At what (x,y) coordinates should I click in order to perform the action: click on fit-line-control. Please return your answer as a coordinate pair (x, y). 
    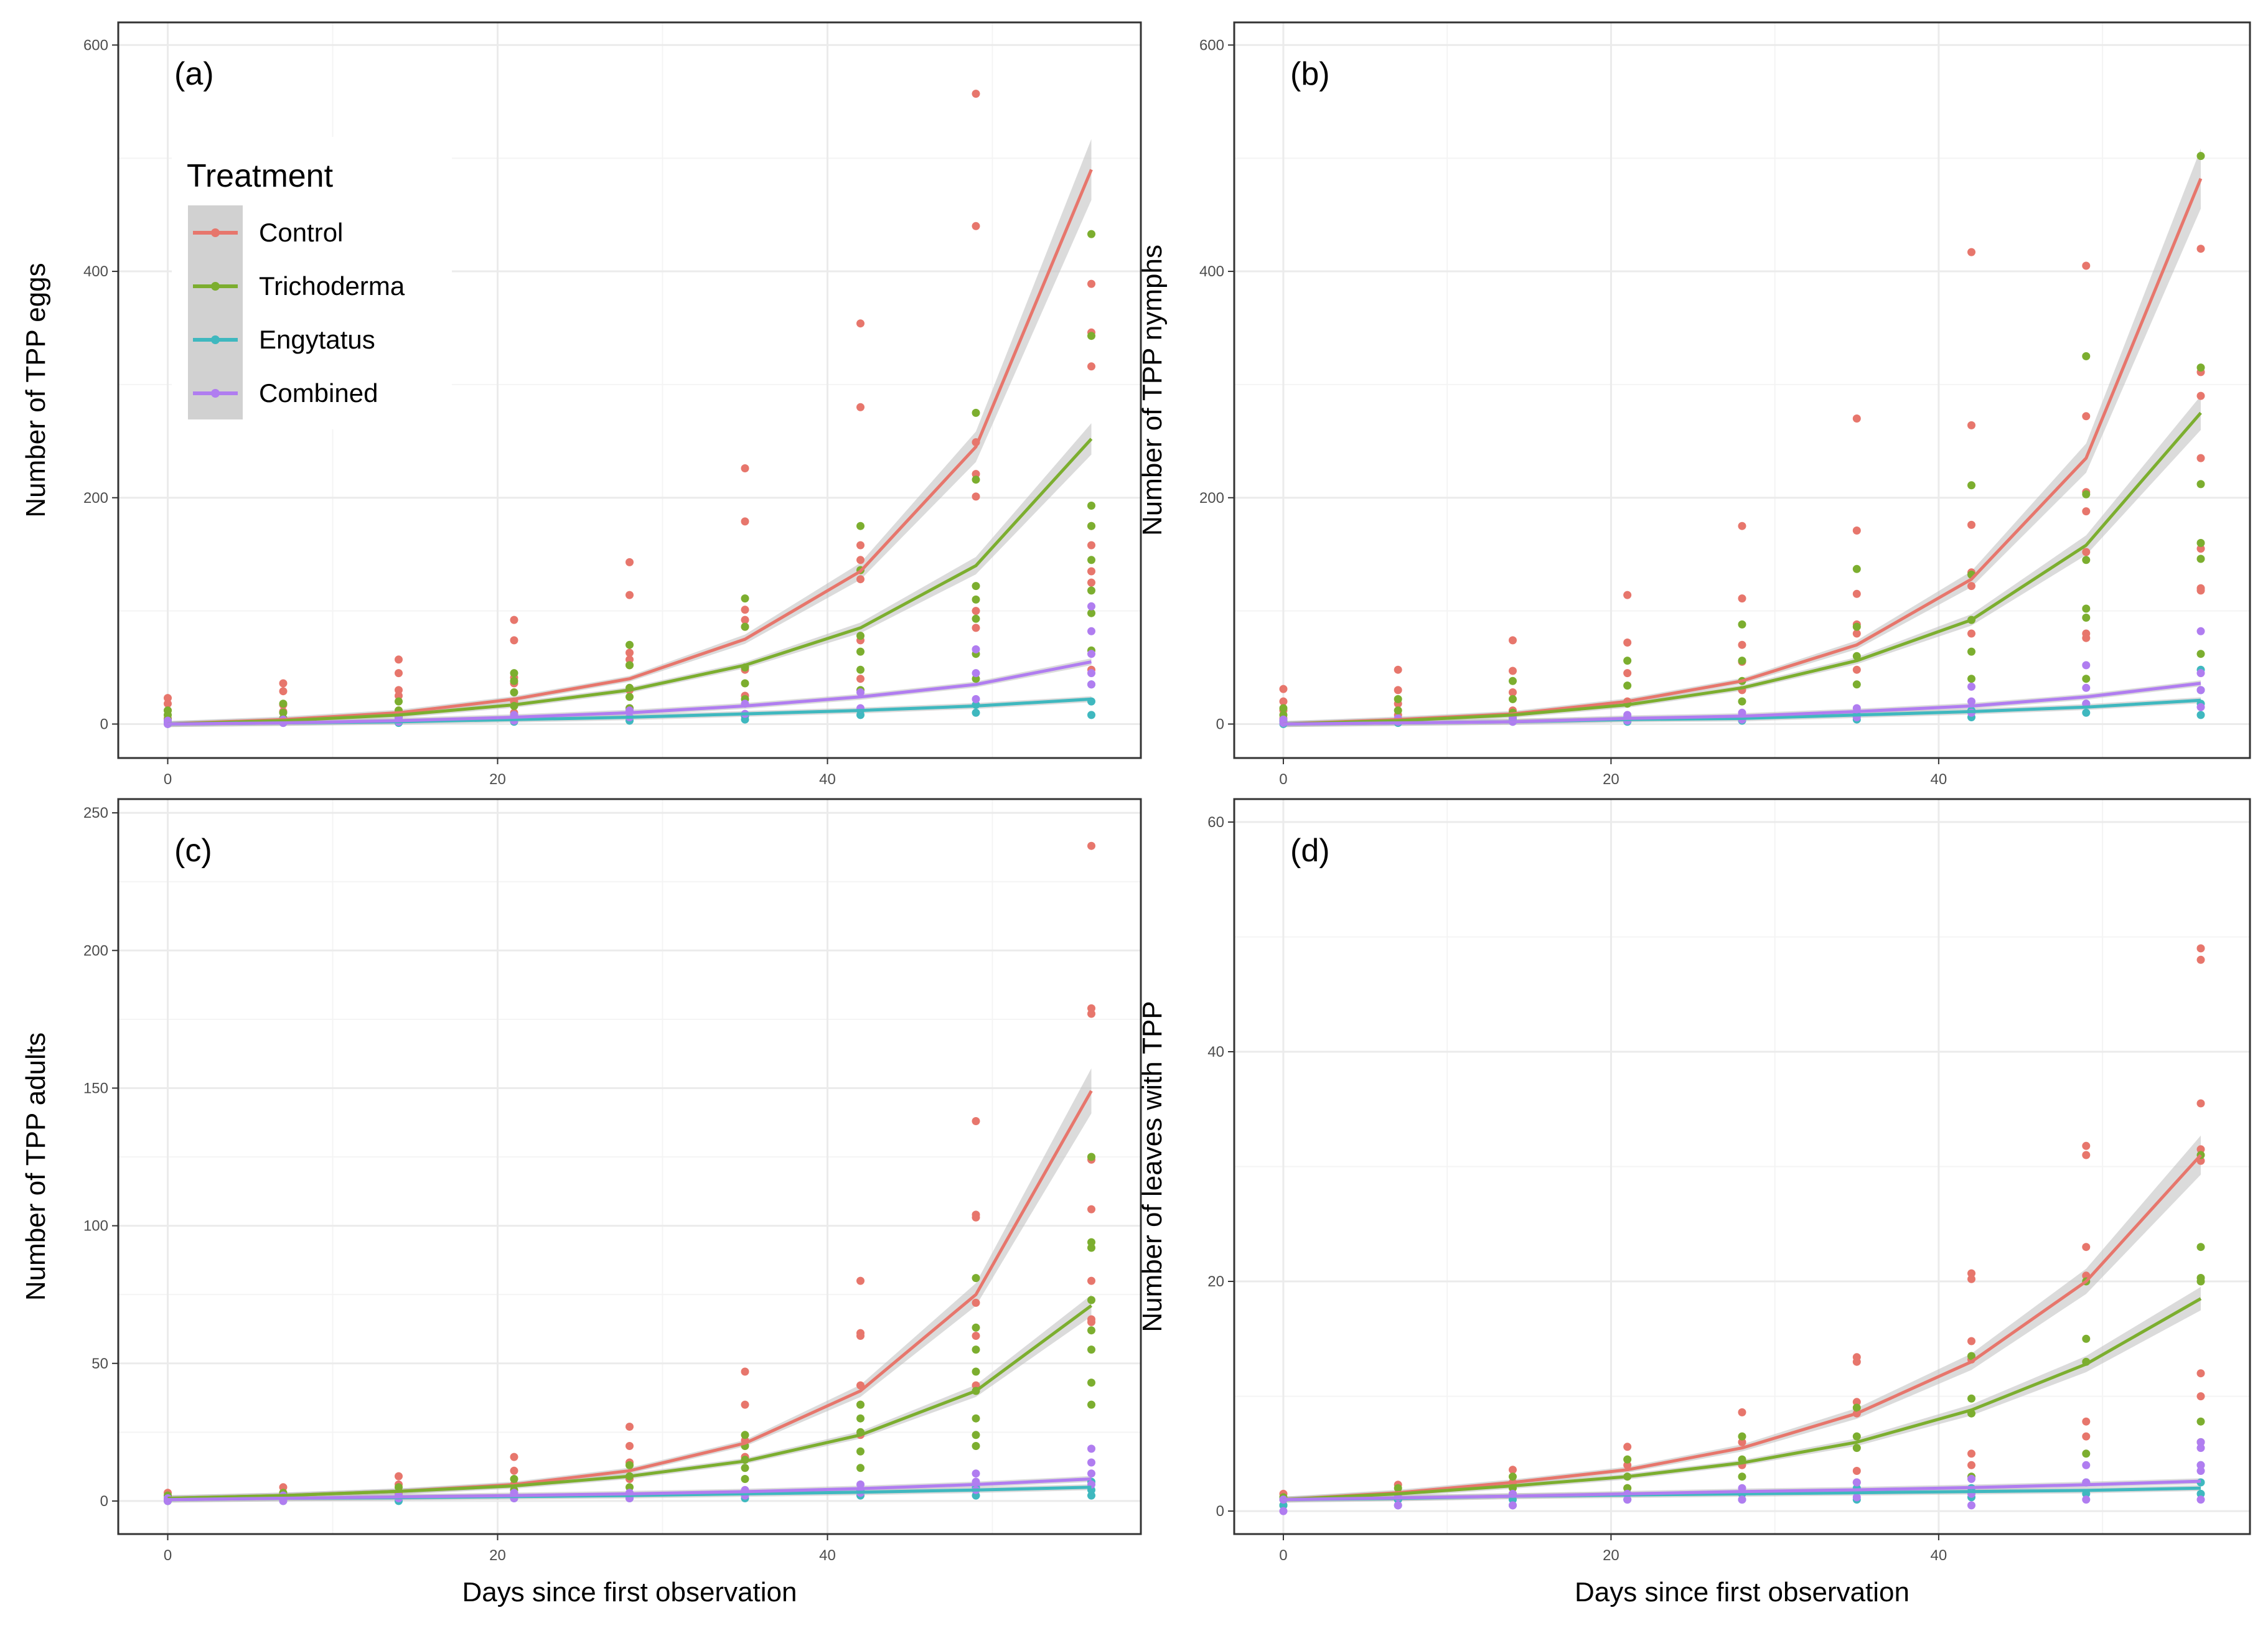
    Looking at the image, I should click on (1742, 1328).